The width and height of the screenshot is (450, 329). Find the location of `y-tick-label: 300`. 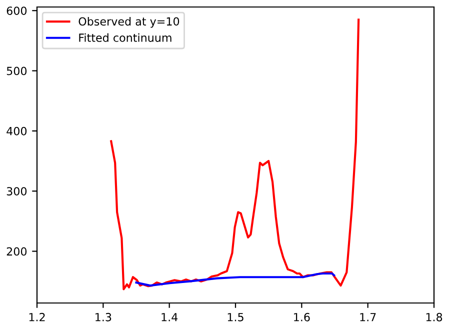

y-tick-label: 300 is located at coordinates (16, 191).